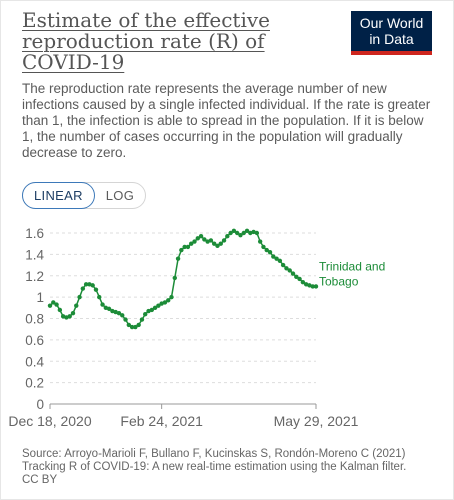 The height and width of the screenshot is (500, 454). I want to click on x-axis: Dec 18, 2020 Feb 24, 2021 May 29, 2021, so click(183, 416).